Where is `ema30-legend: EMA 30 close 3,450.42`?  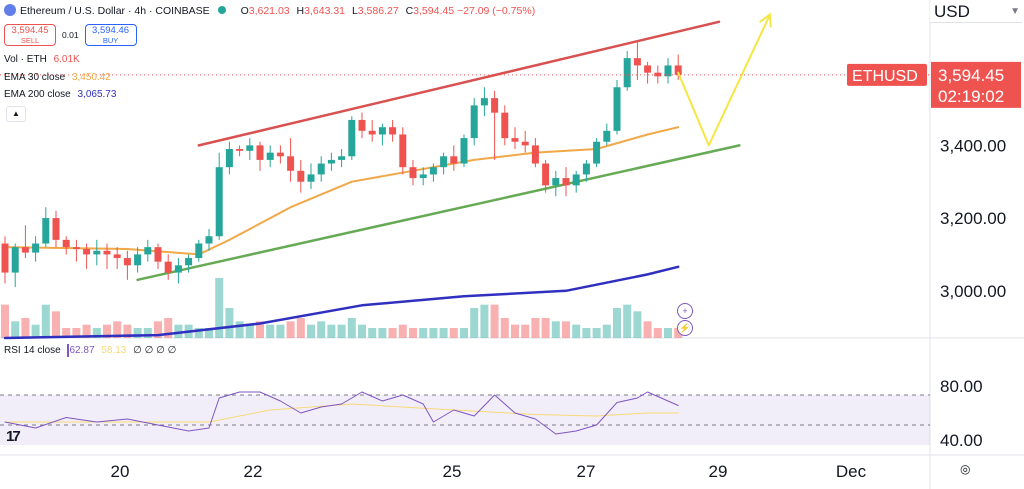
ema30-legend: EMA 30 close 3,450.42 is located at coordinates (57, 77).